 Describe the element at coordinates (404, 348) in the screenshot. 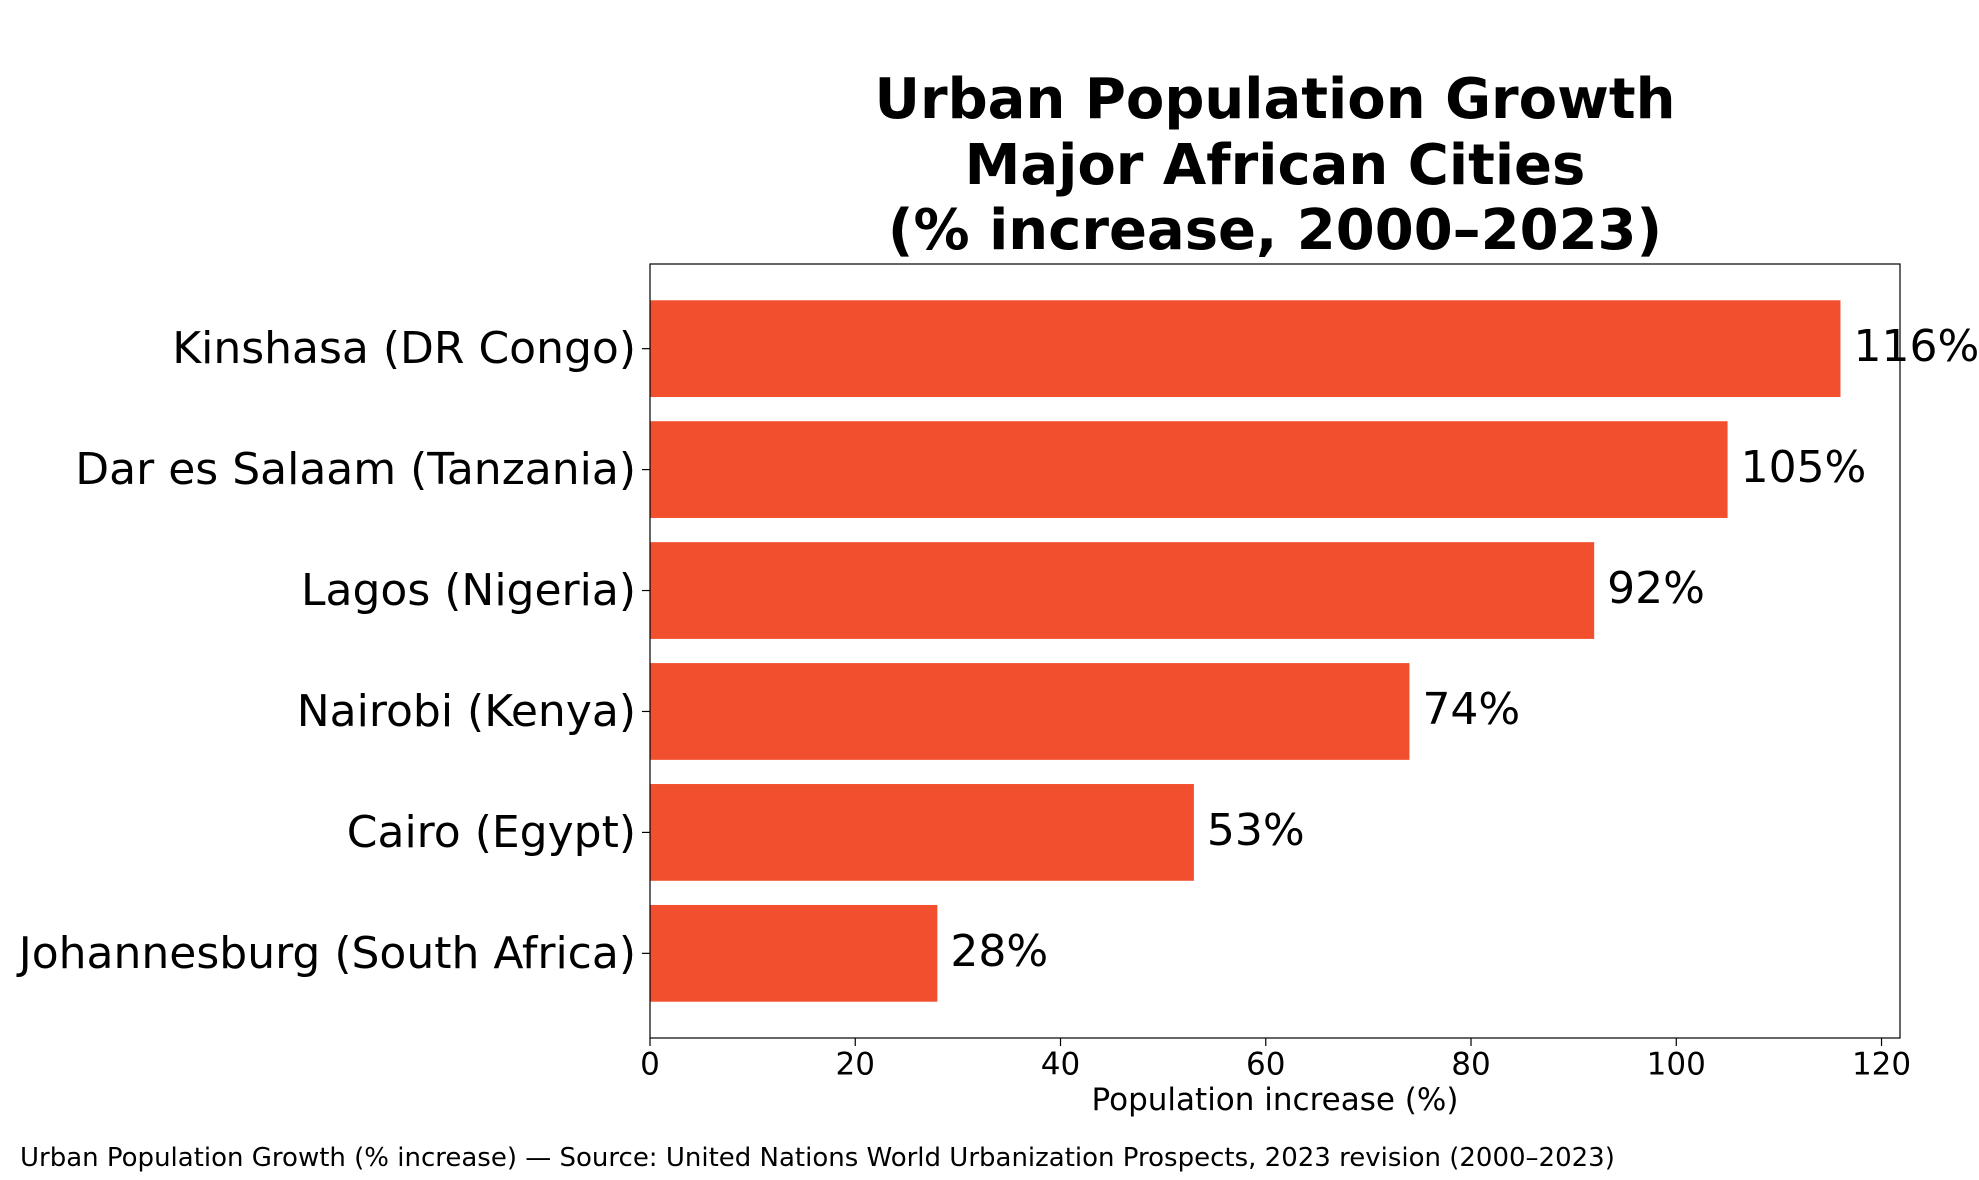

I see `category-label-0: Kinshasa (DR Congo)` at that location.